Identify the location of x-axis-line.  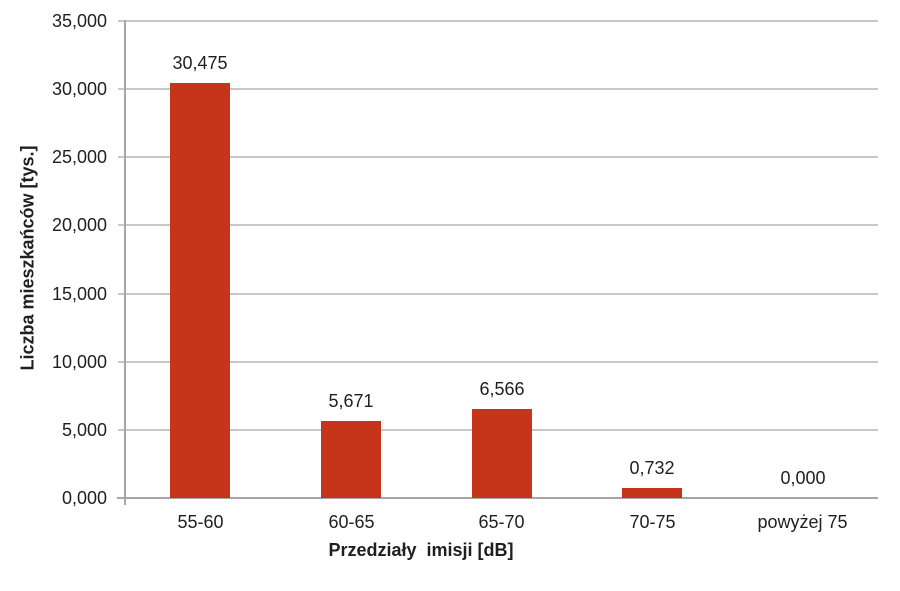
(497, 498).